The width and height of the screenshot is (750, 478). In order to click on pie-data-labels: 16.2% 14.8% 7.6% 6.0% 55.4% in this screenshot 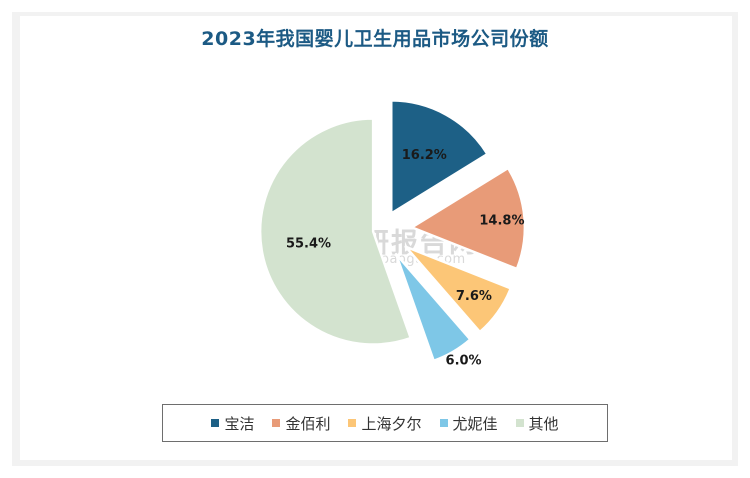, I will do `click(405, 258)`.